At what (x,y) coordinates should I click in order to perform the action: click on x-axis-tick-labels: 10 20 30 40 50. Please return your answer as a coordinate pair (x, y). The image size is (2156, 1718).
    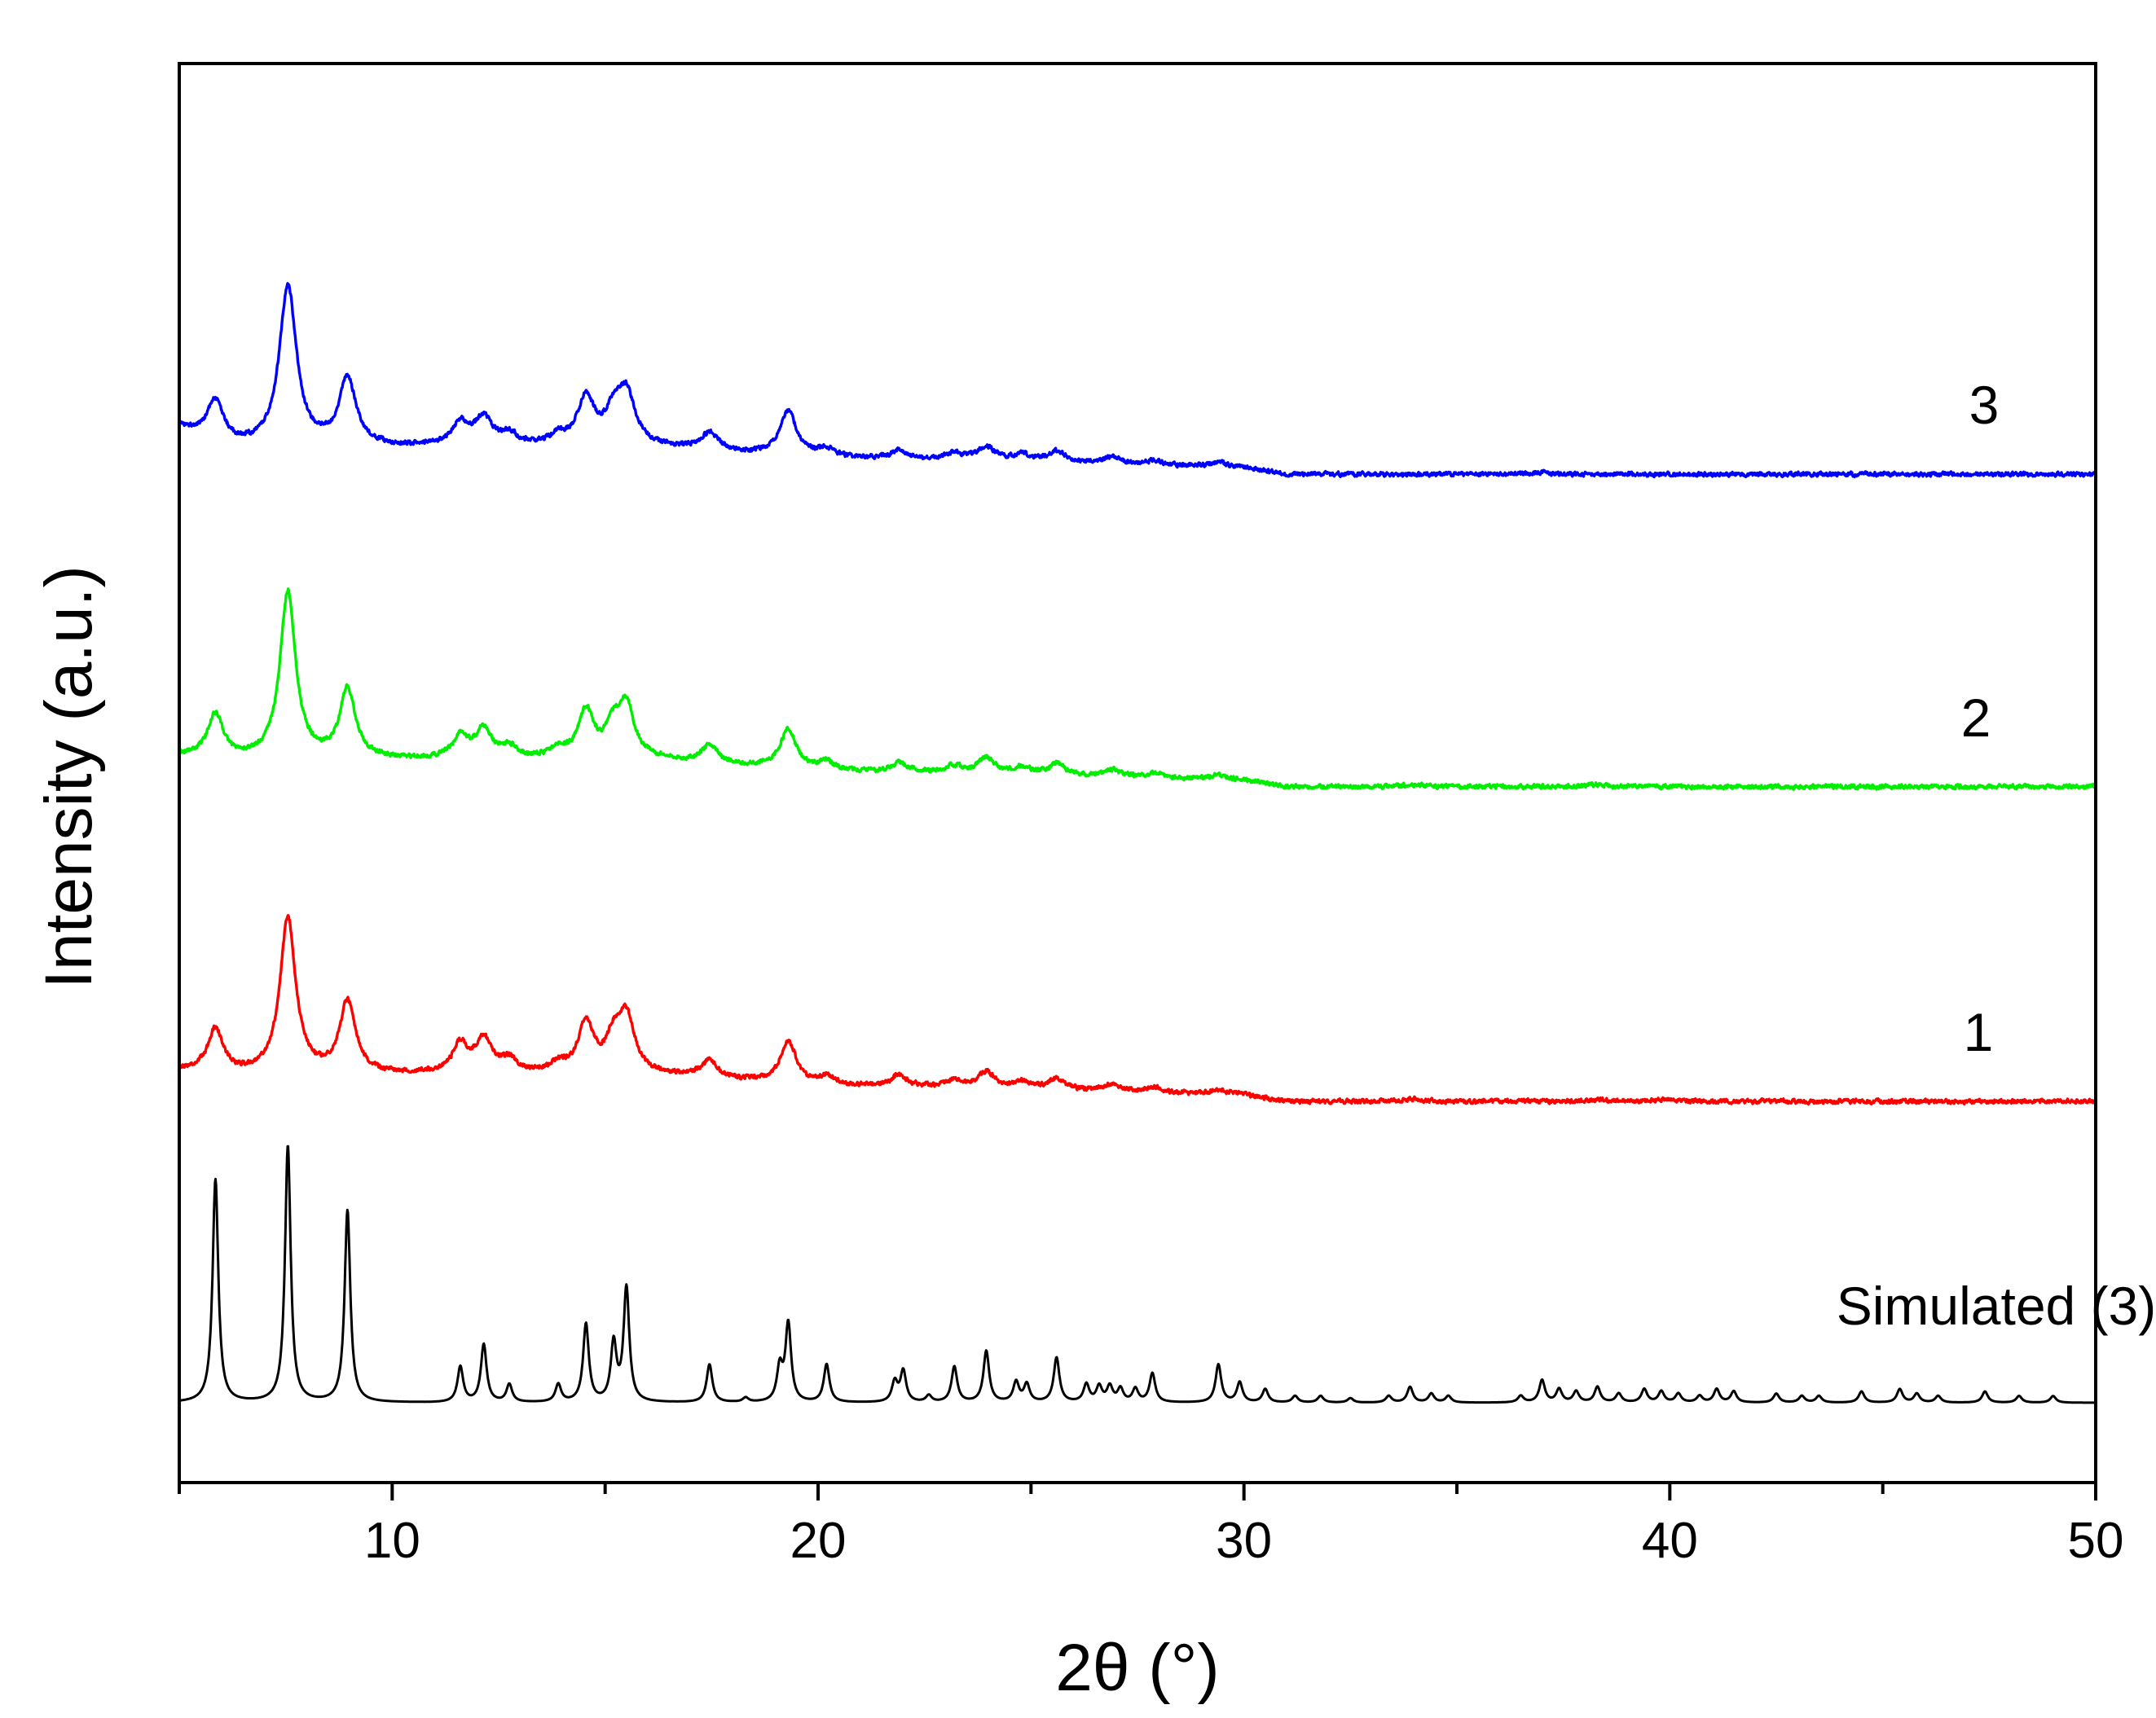
    Looking at the image, I should click on (1244, 1541).